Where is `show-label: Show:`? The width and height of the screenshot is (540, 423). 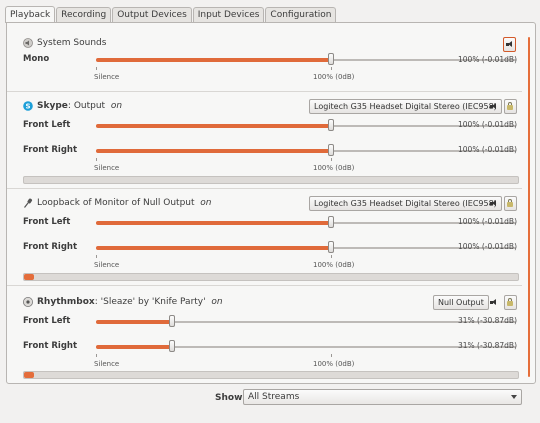
show-label: Show: is located at coordinates (230, 398).